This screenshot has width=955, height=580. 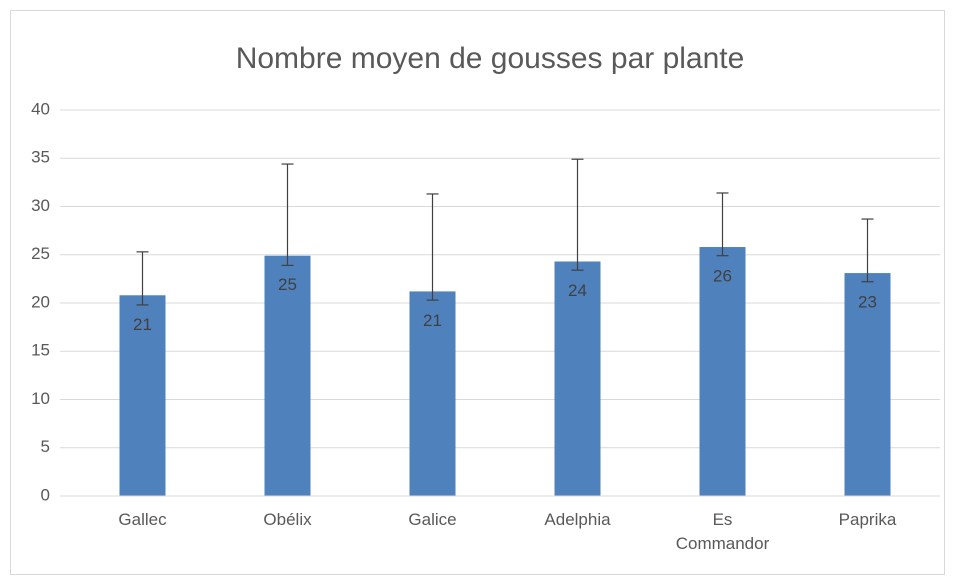 I want to click on y-tick-label: 0, so click(x=45, y=494).